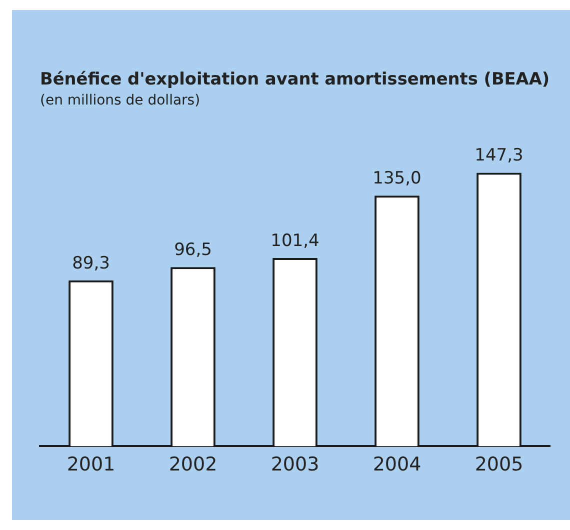 The width and height of the screenshot is (570, 530). What do you see at coordinates (193, 465) in the screenshot?
I see `x-tick-label: 2002` at bounding box center [193, 465].